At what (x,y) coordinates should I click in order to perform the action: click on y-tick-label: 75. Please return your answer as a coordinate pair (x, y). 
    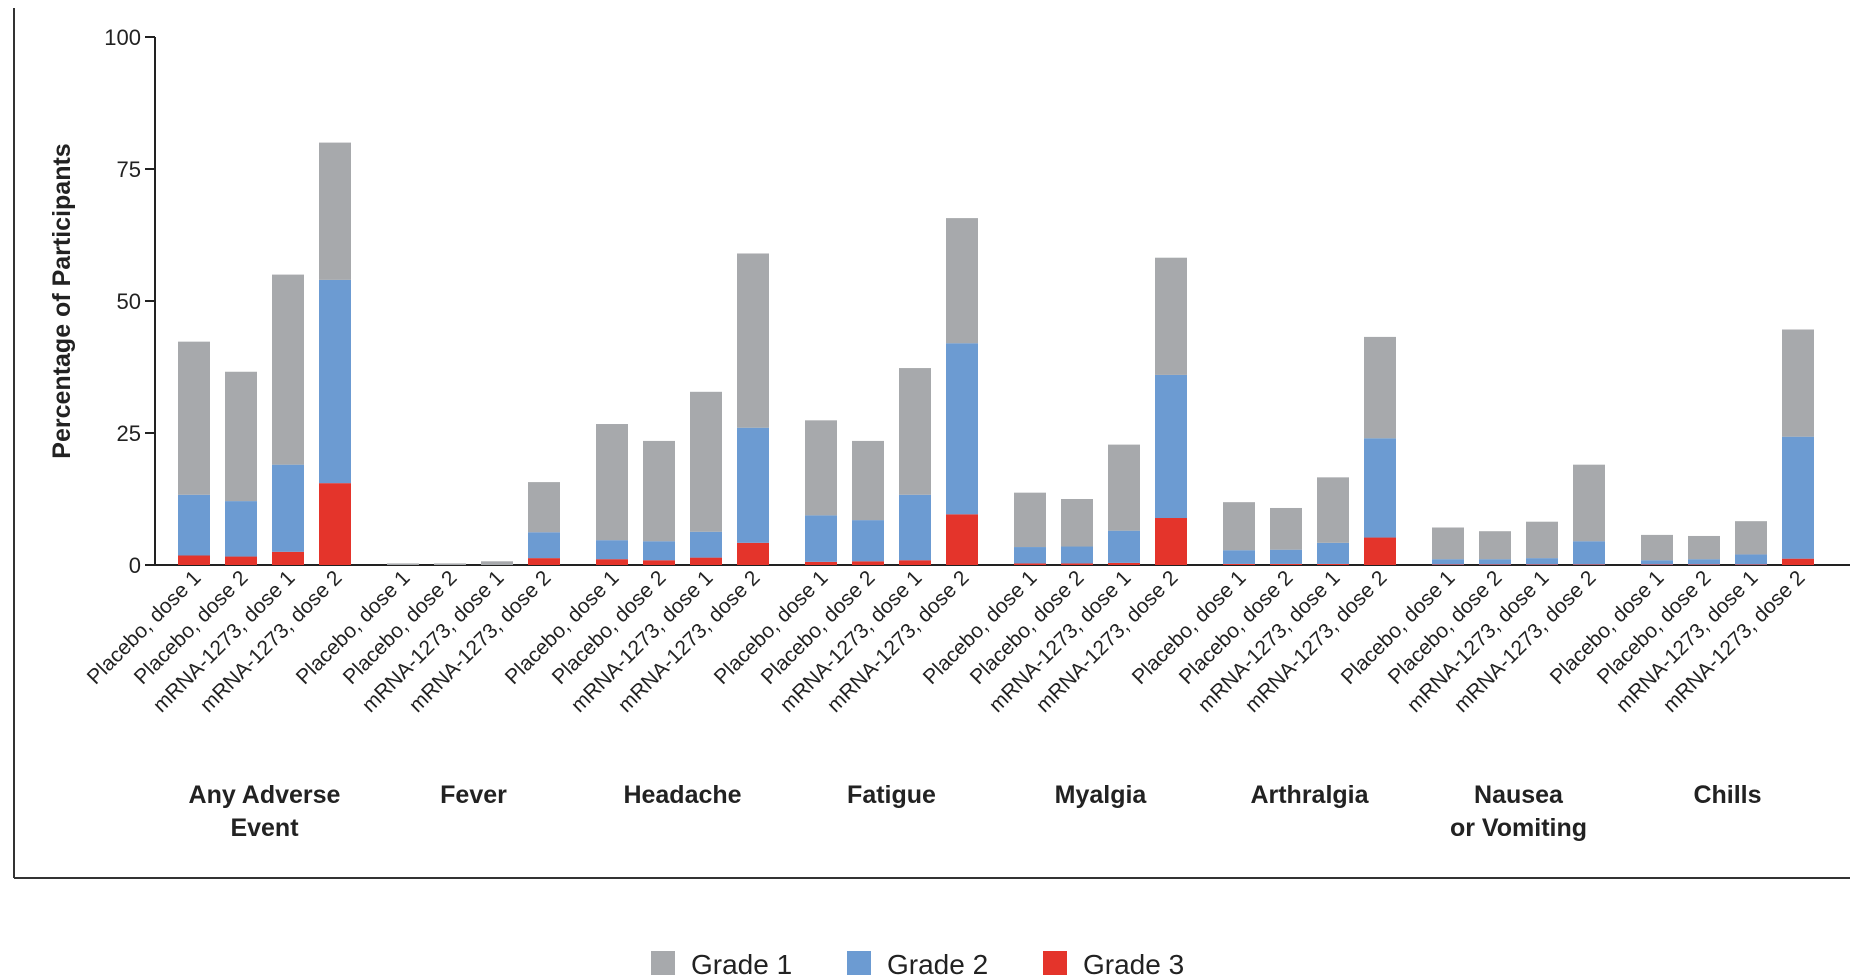
    Looking at the image, I should click on (129, 169).